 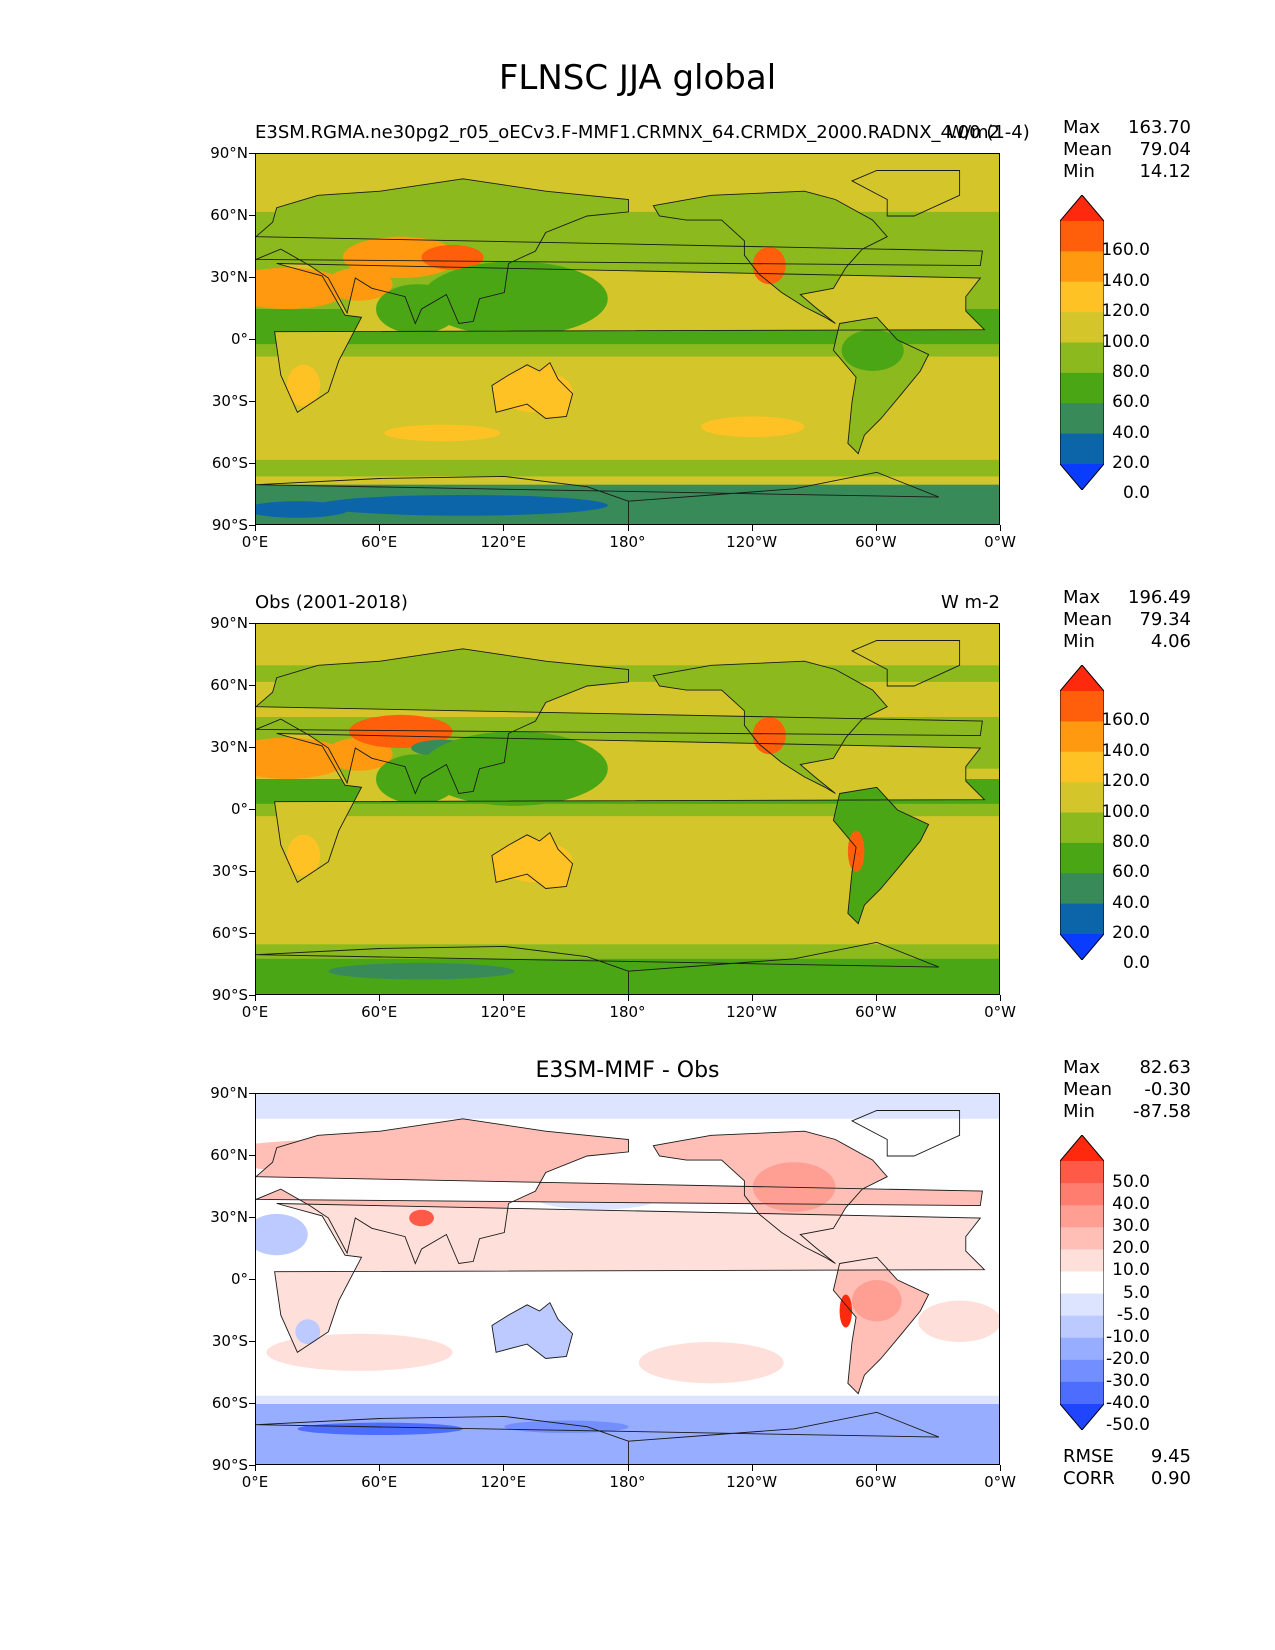 I want to click on colorbar-tick-label: -30.0, so click(x=1128, y=1380).